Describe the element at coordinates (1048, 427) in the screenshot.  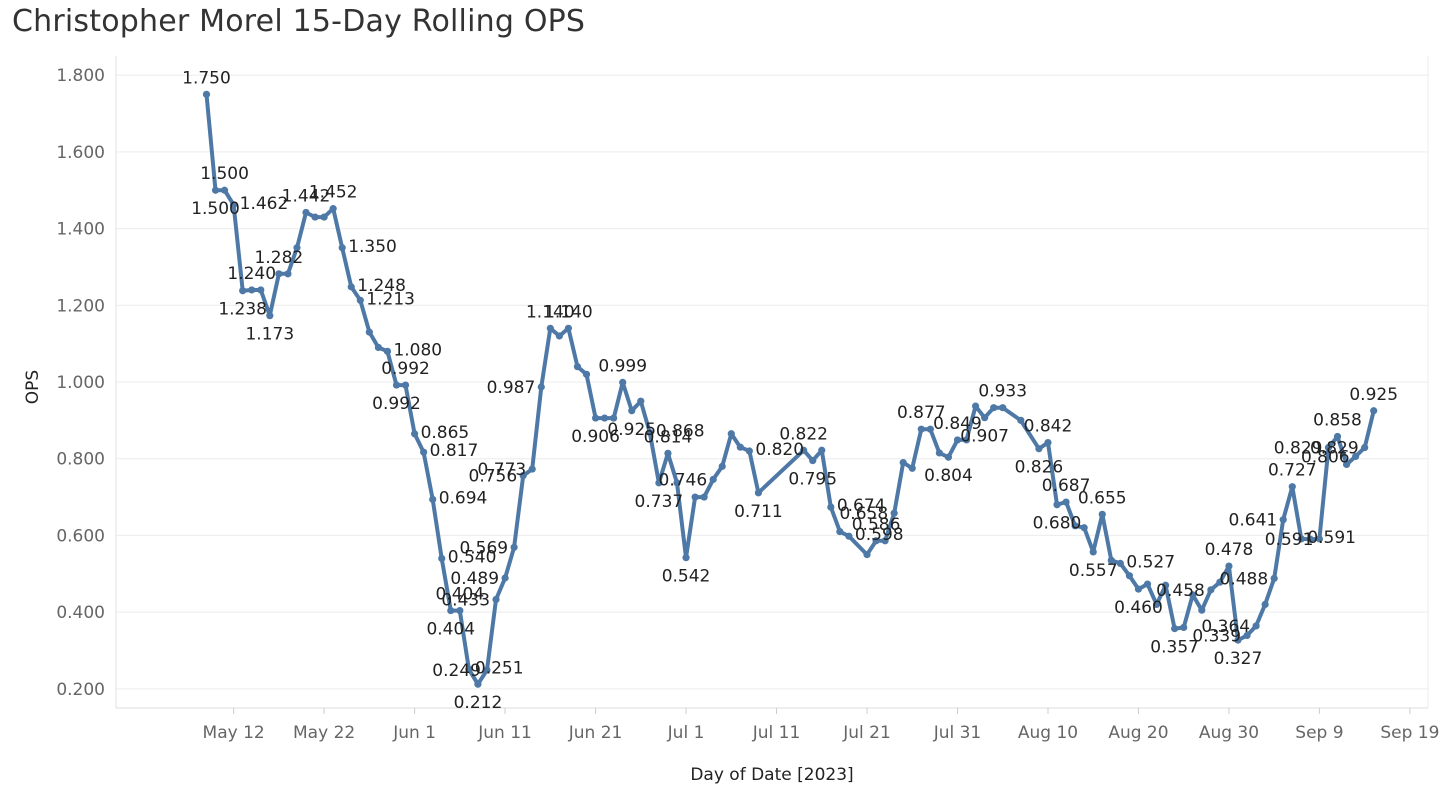
I see `data-label: 0.842` at that location.